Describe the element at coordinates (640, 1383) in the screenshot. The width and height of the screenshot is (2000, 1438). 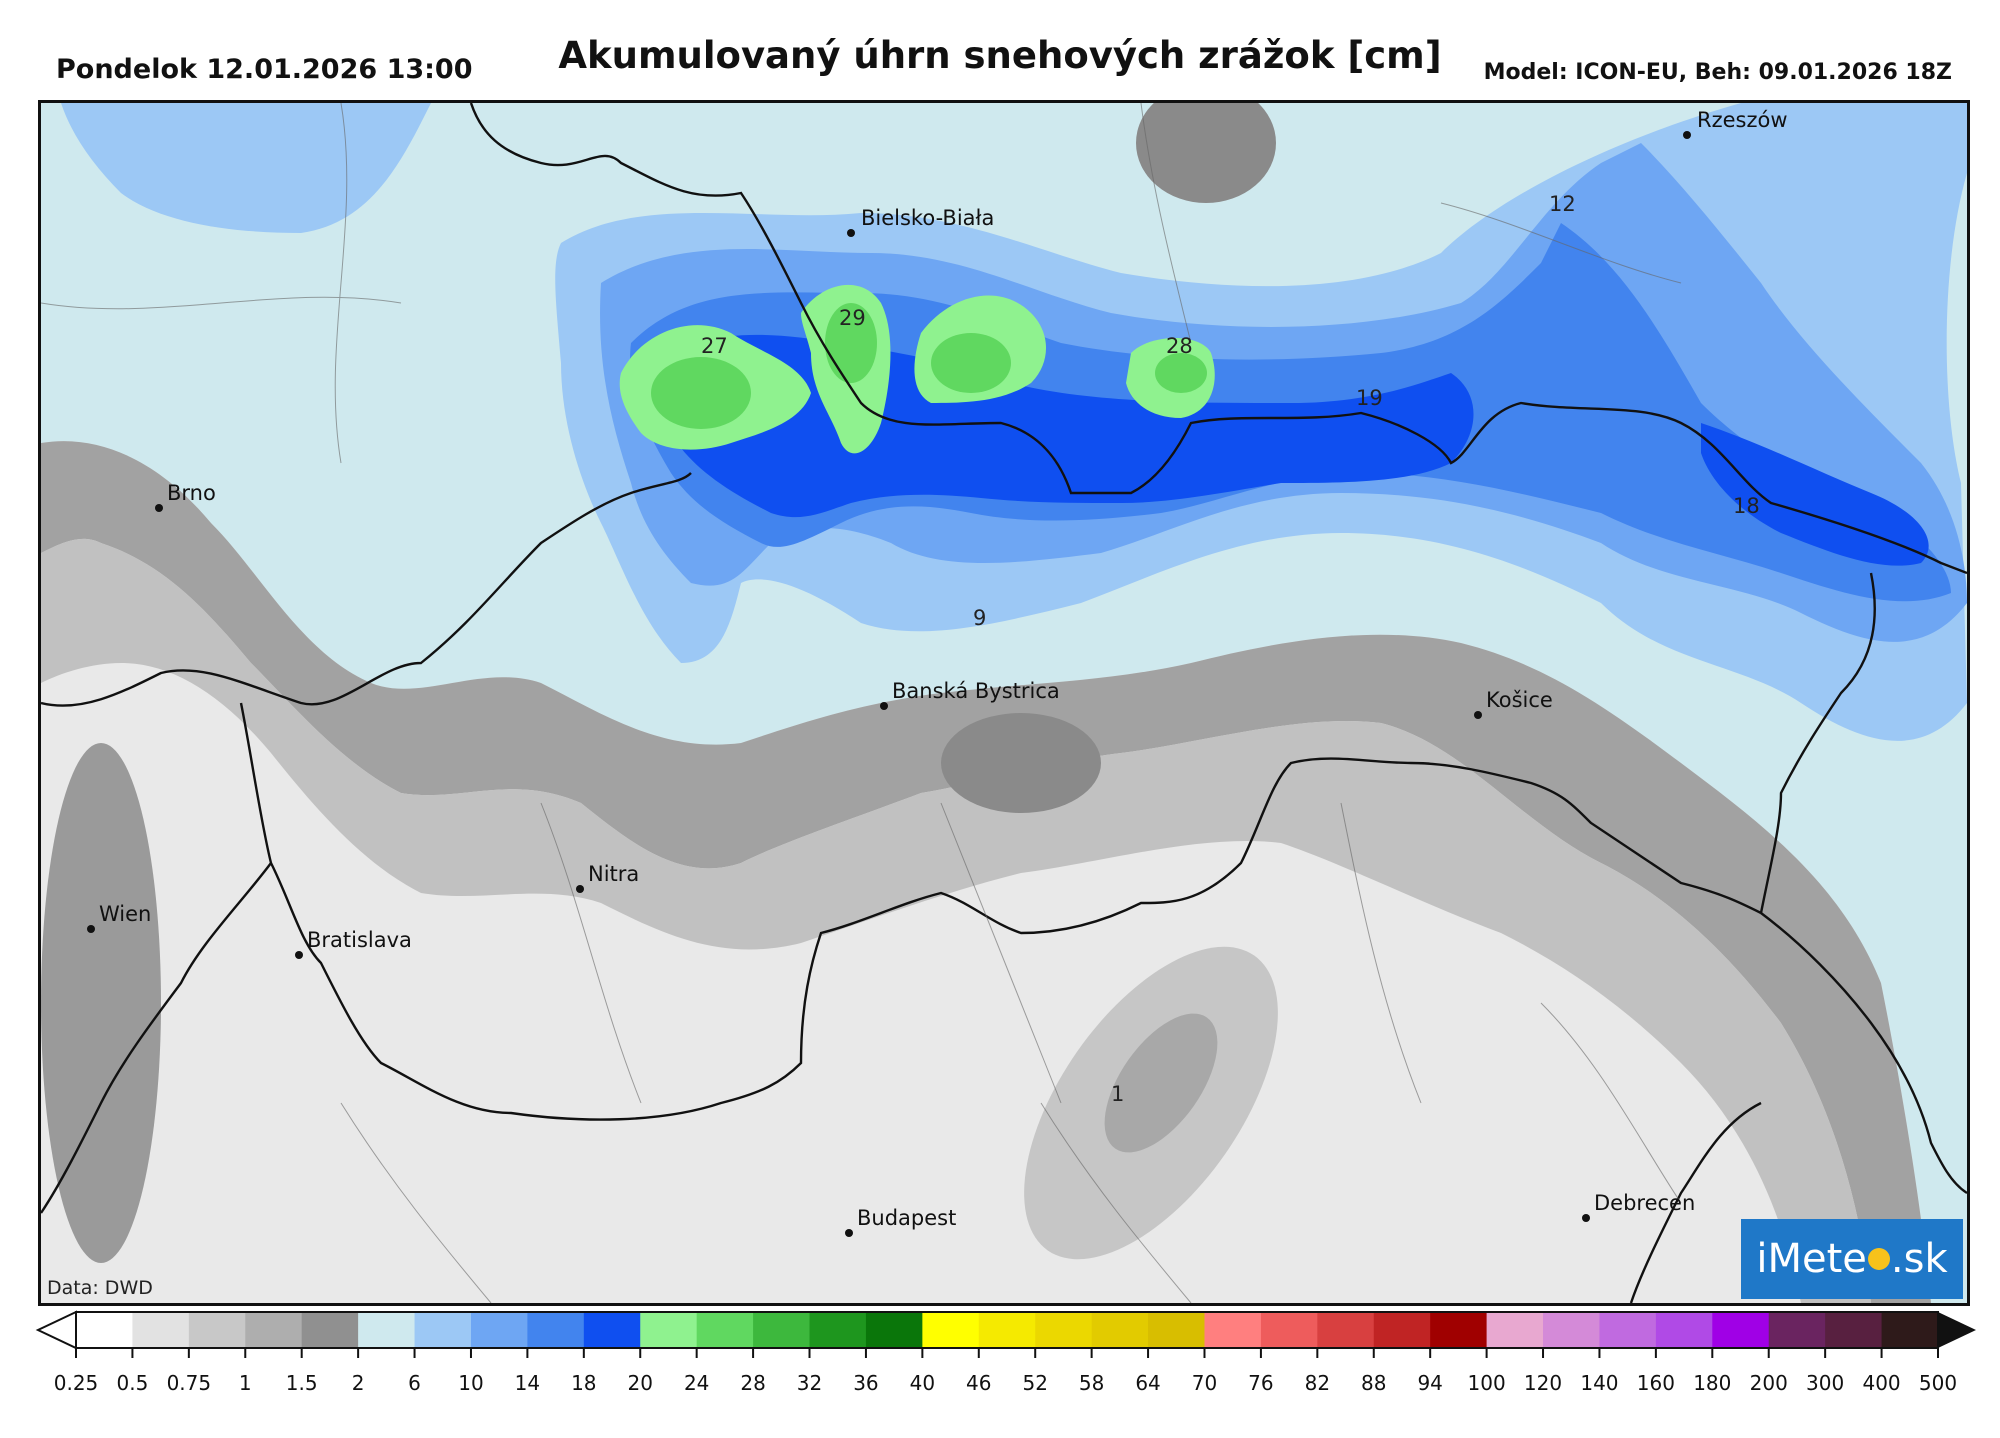
I see `legend-tick-label: 20` at that location.